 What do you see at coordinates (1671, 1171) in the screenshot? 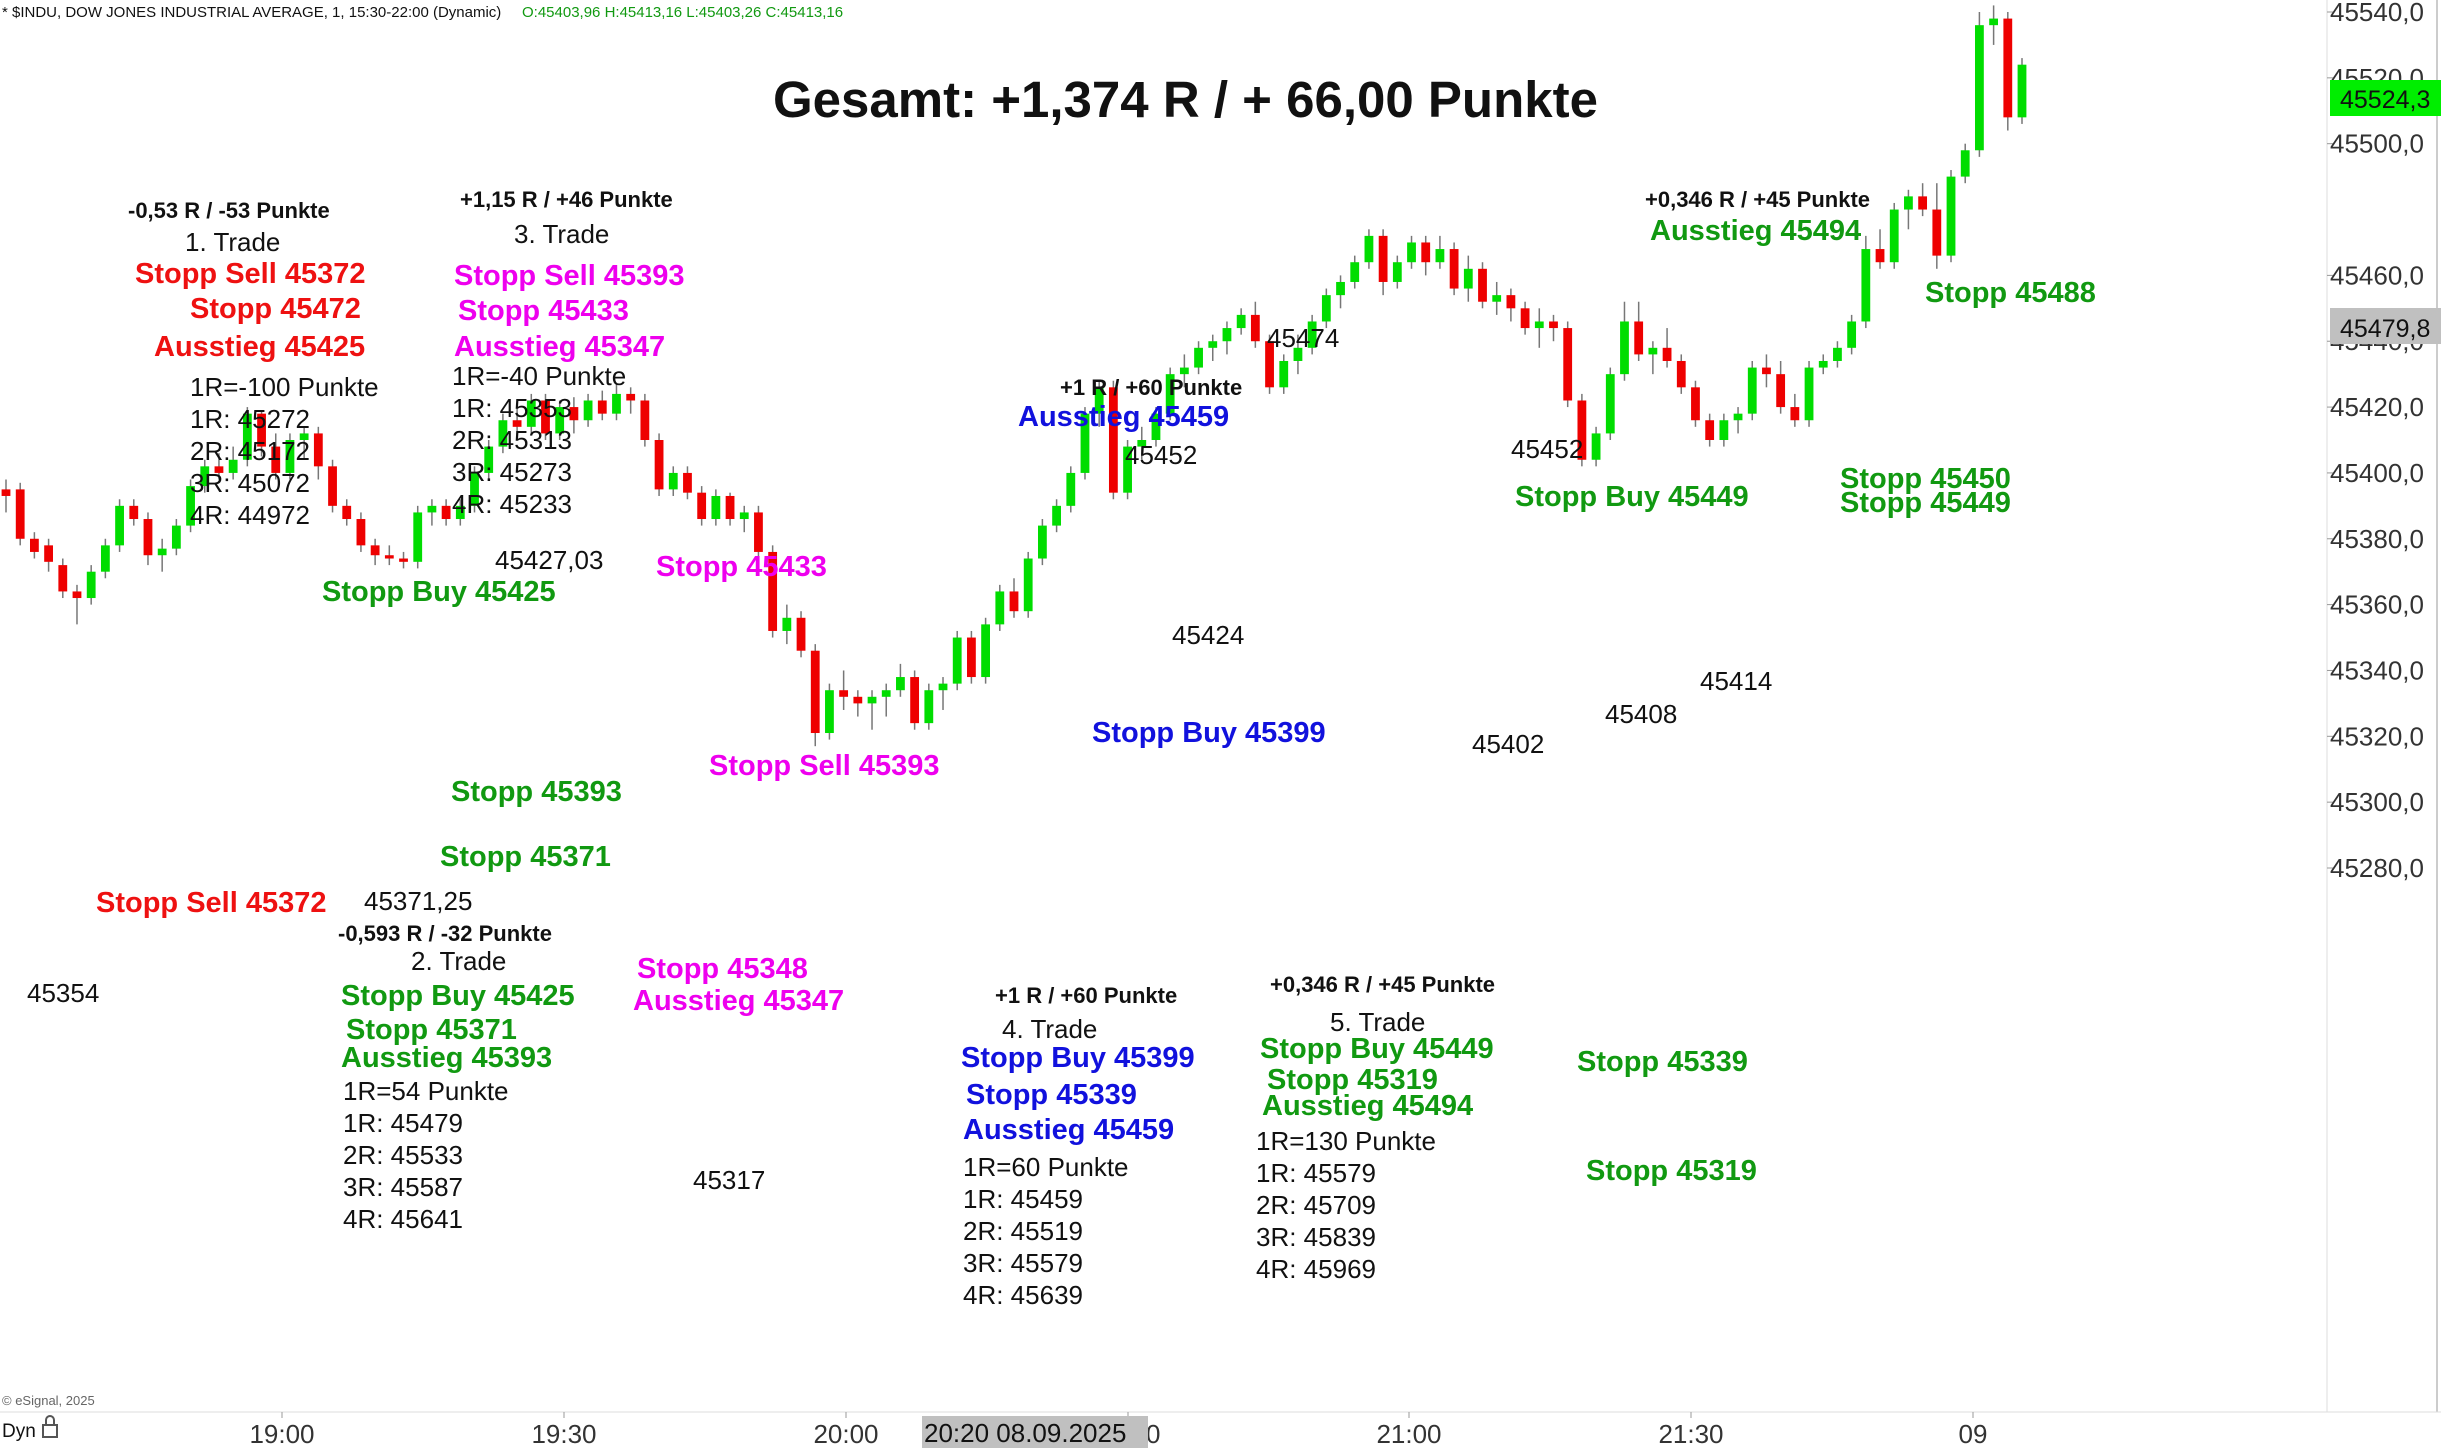
I see `stopp-label: Stopp 45319` at bounding box center [1671, 1171].